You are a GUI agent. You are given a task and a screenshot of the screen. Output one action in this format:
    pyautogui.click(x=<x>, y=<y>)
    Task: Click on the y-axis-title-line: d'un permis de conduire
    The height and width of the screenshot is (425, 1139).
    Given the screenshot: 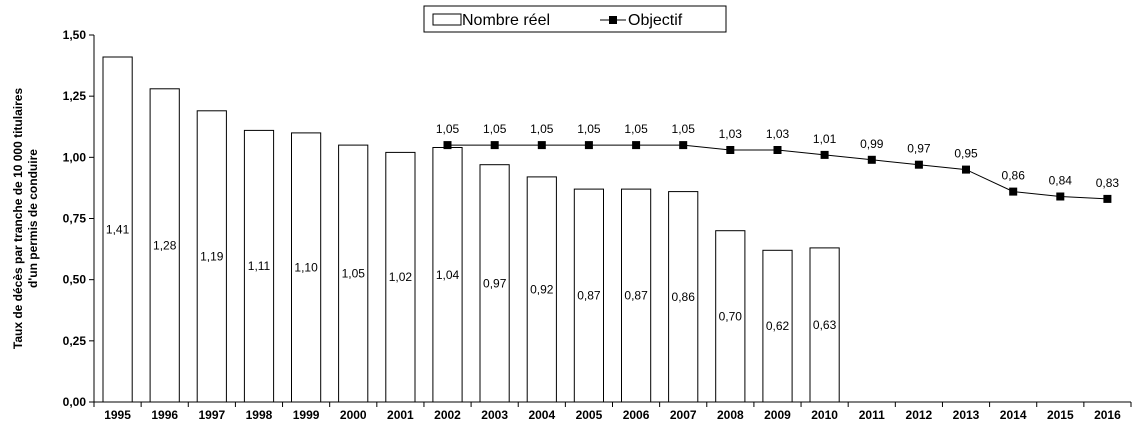 What is the action you would take?
    pyautogui.click(x=33, y=218)
    